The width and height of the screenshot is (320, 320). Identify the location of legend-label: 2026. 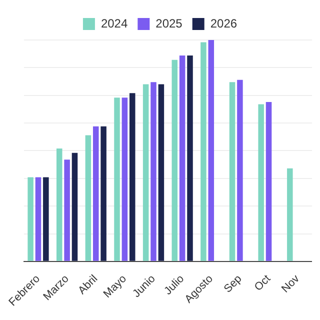
(224, 23).